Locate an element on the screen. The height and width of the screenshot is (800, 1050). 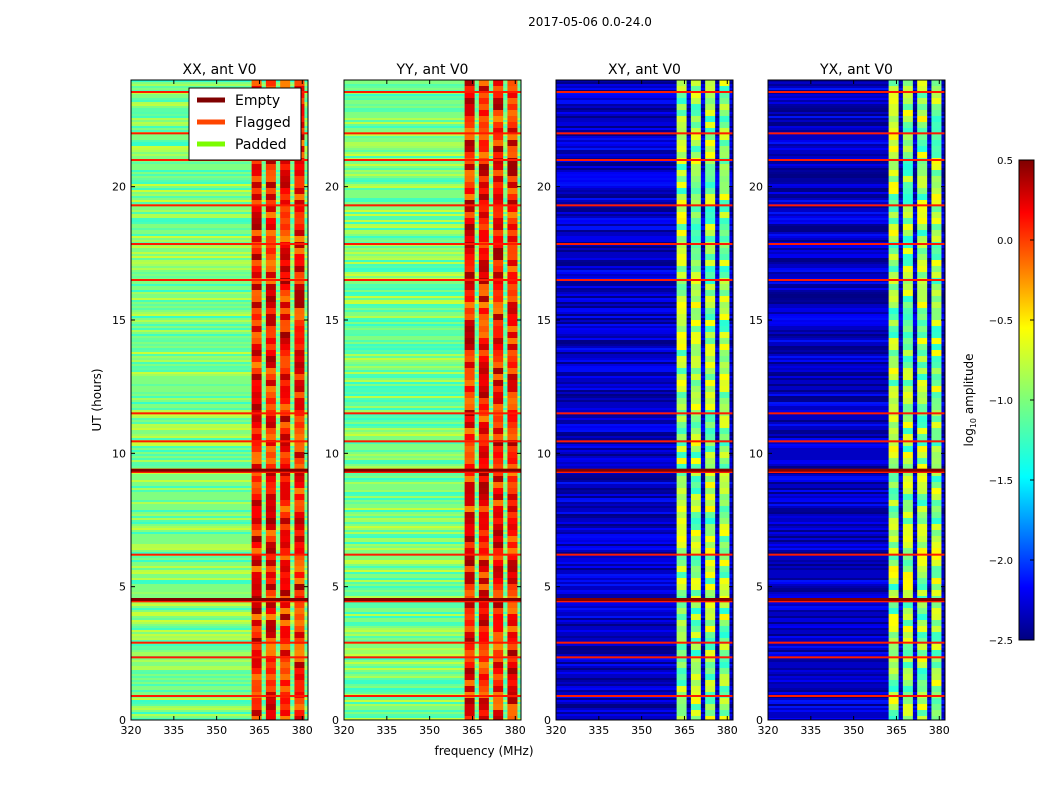
panel-title: YX, ant V0 is located at coordinates (856, 70).